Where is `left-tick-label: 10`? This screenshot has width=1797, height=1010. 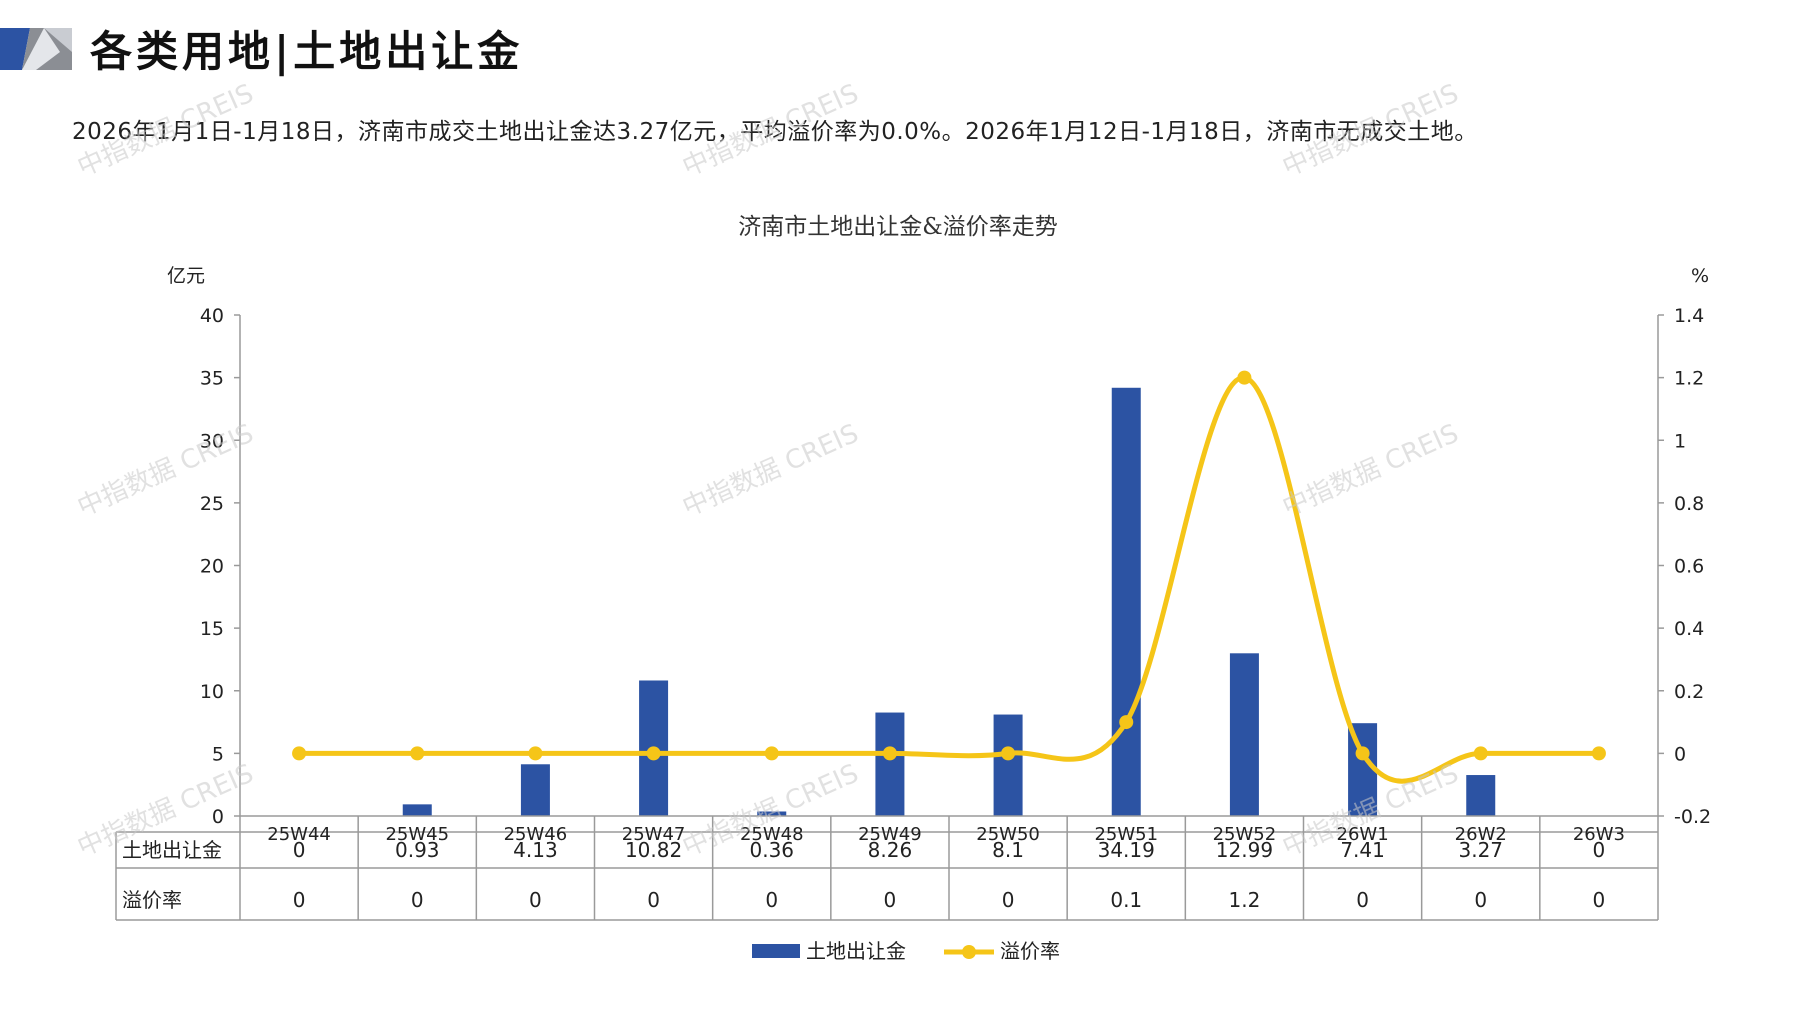
left-tick-label: 10 is located at coordinates (212, 692).